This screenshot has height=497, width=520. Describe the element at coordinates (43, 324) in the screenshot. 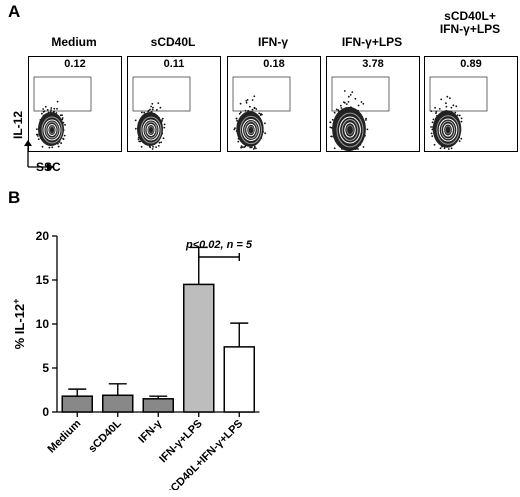

I see `y-tick-label: 10` at that location.